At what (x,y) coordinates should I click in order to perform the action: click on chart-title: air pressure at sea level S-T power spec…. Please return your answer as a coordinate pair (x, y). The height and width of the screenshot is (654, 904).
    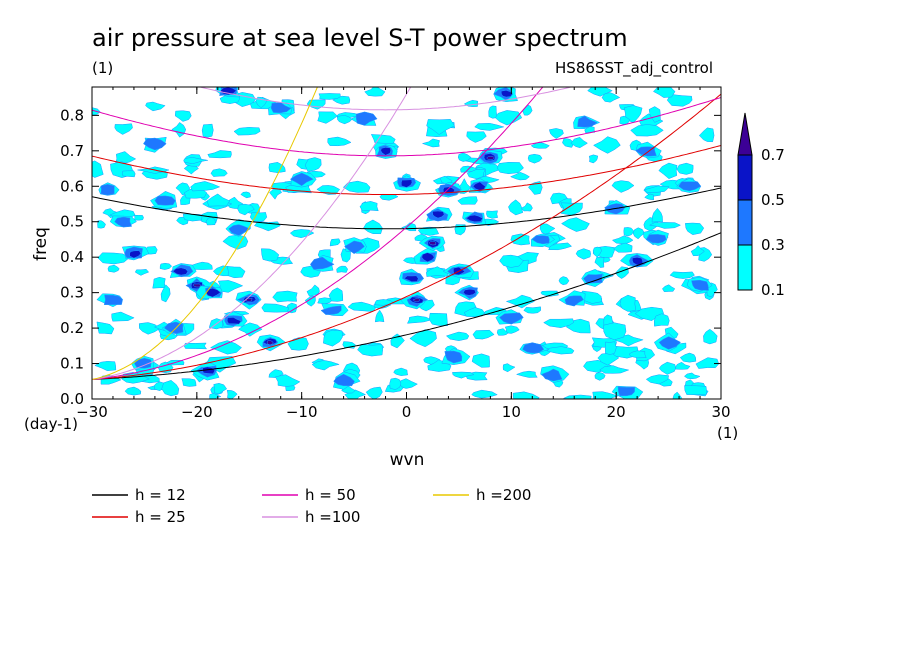
    Looking at the image, I should click on (360, 38).